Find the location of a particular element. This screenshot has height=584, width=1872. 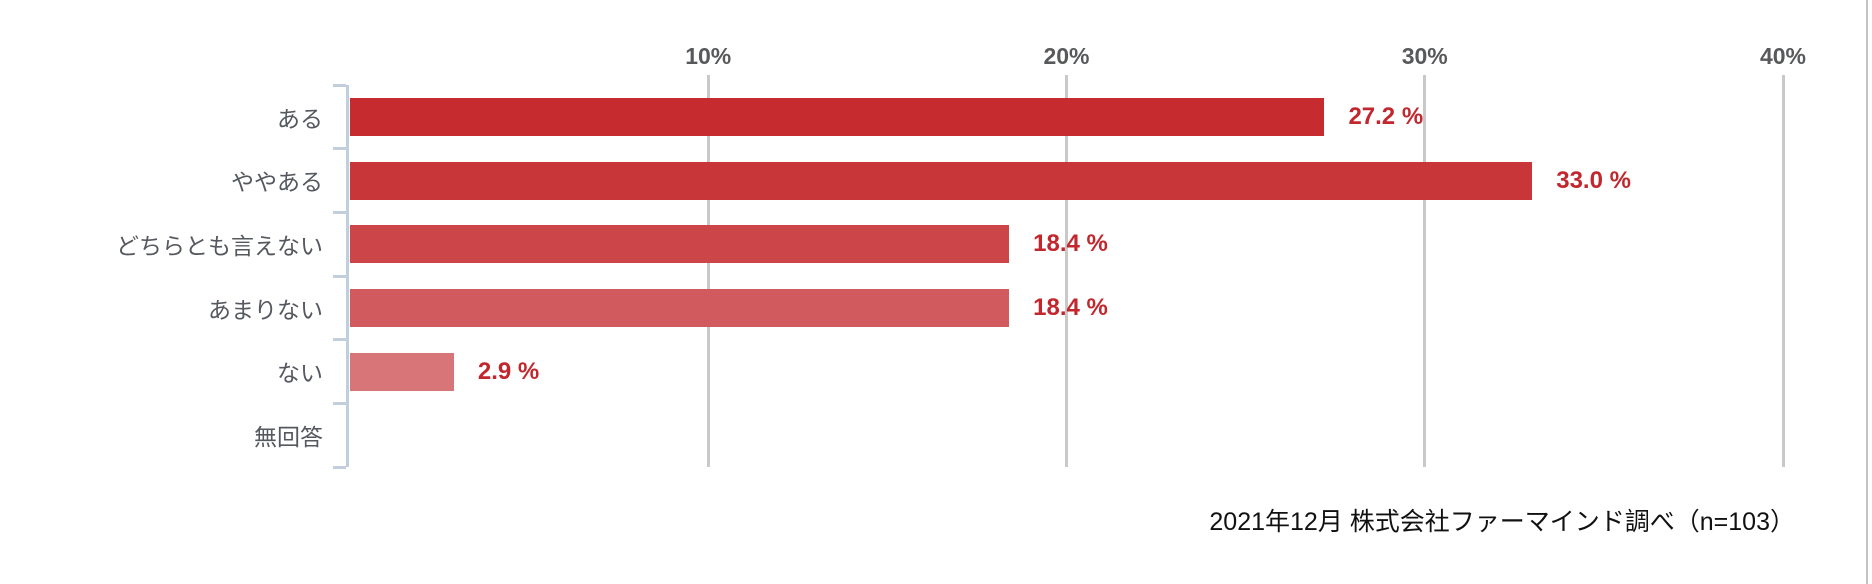

category-label: ない is located at coordinates (300, 373).